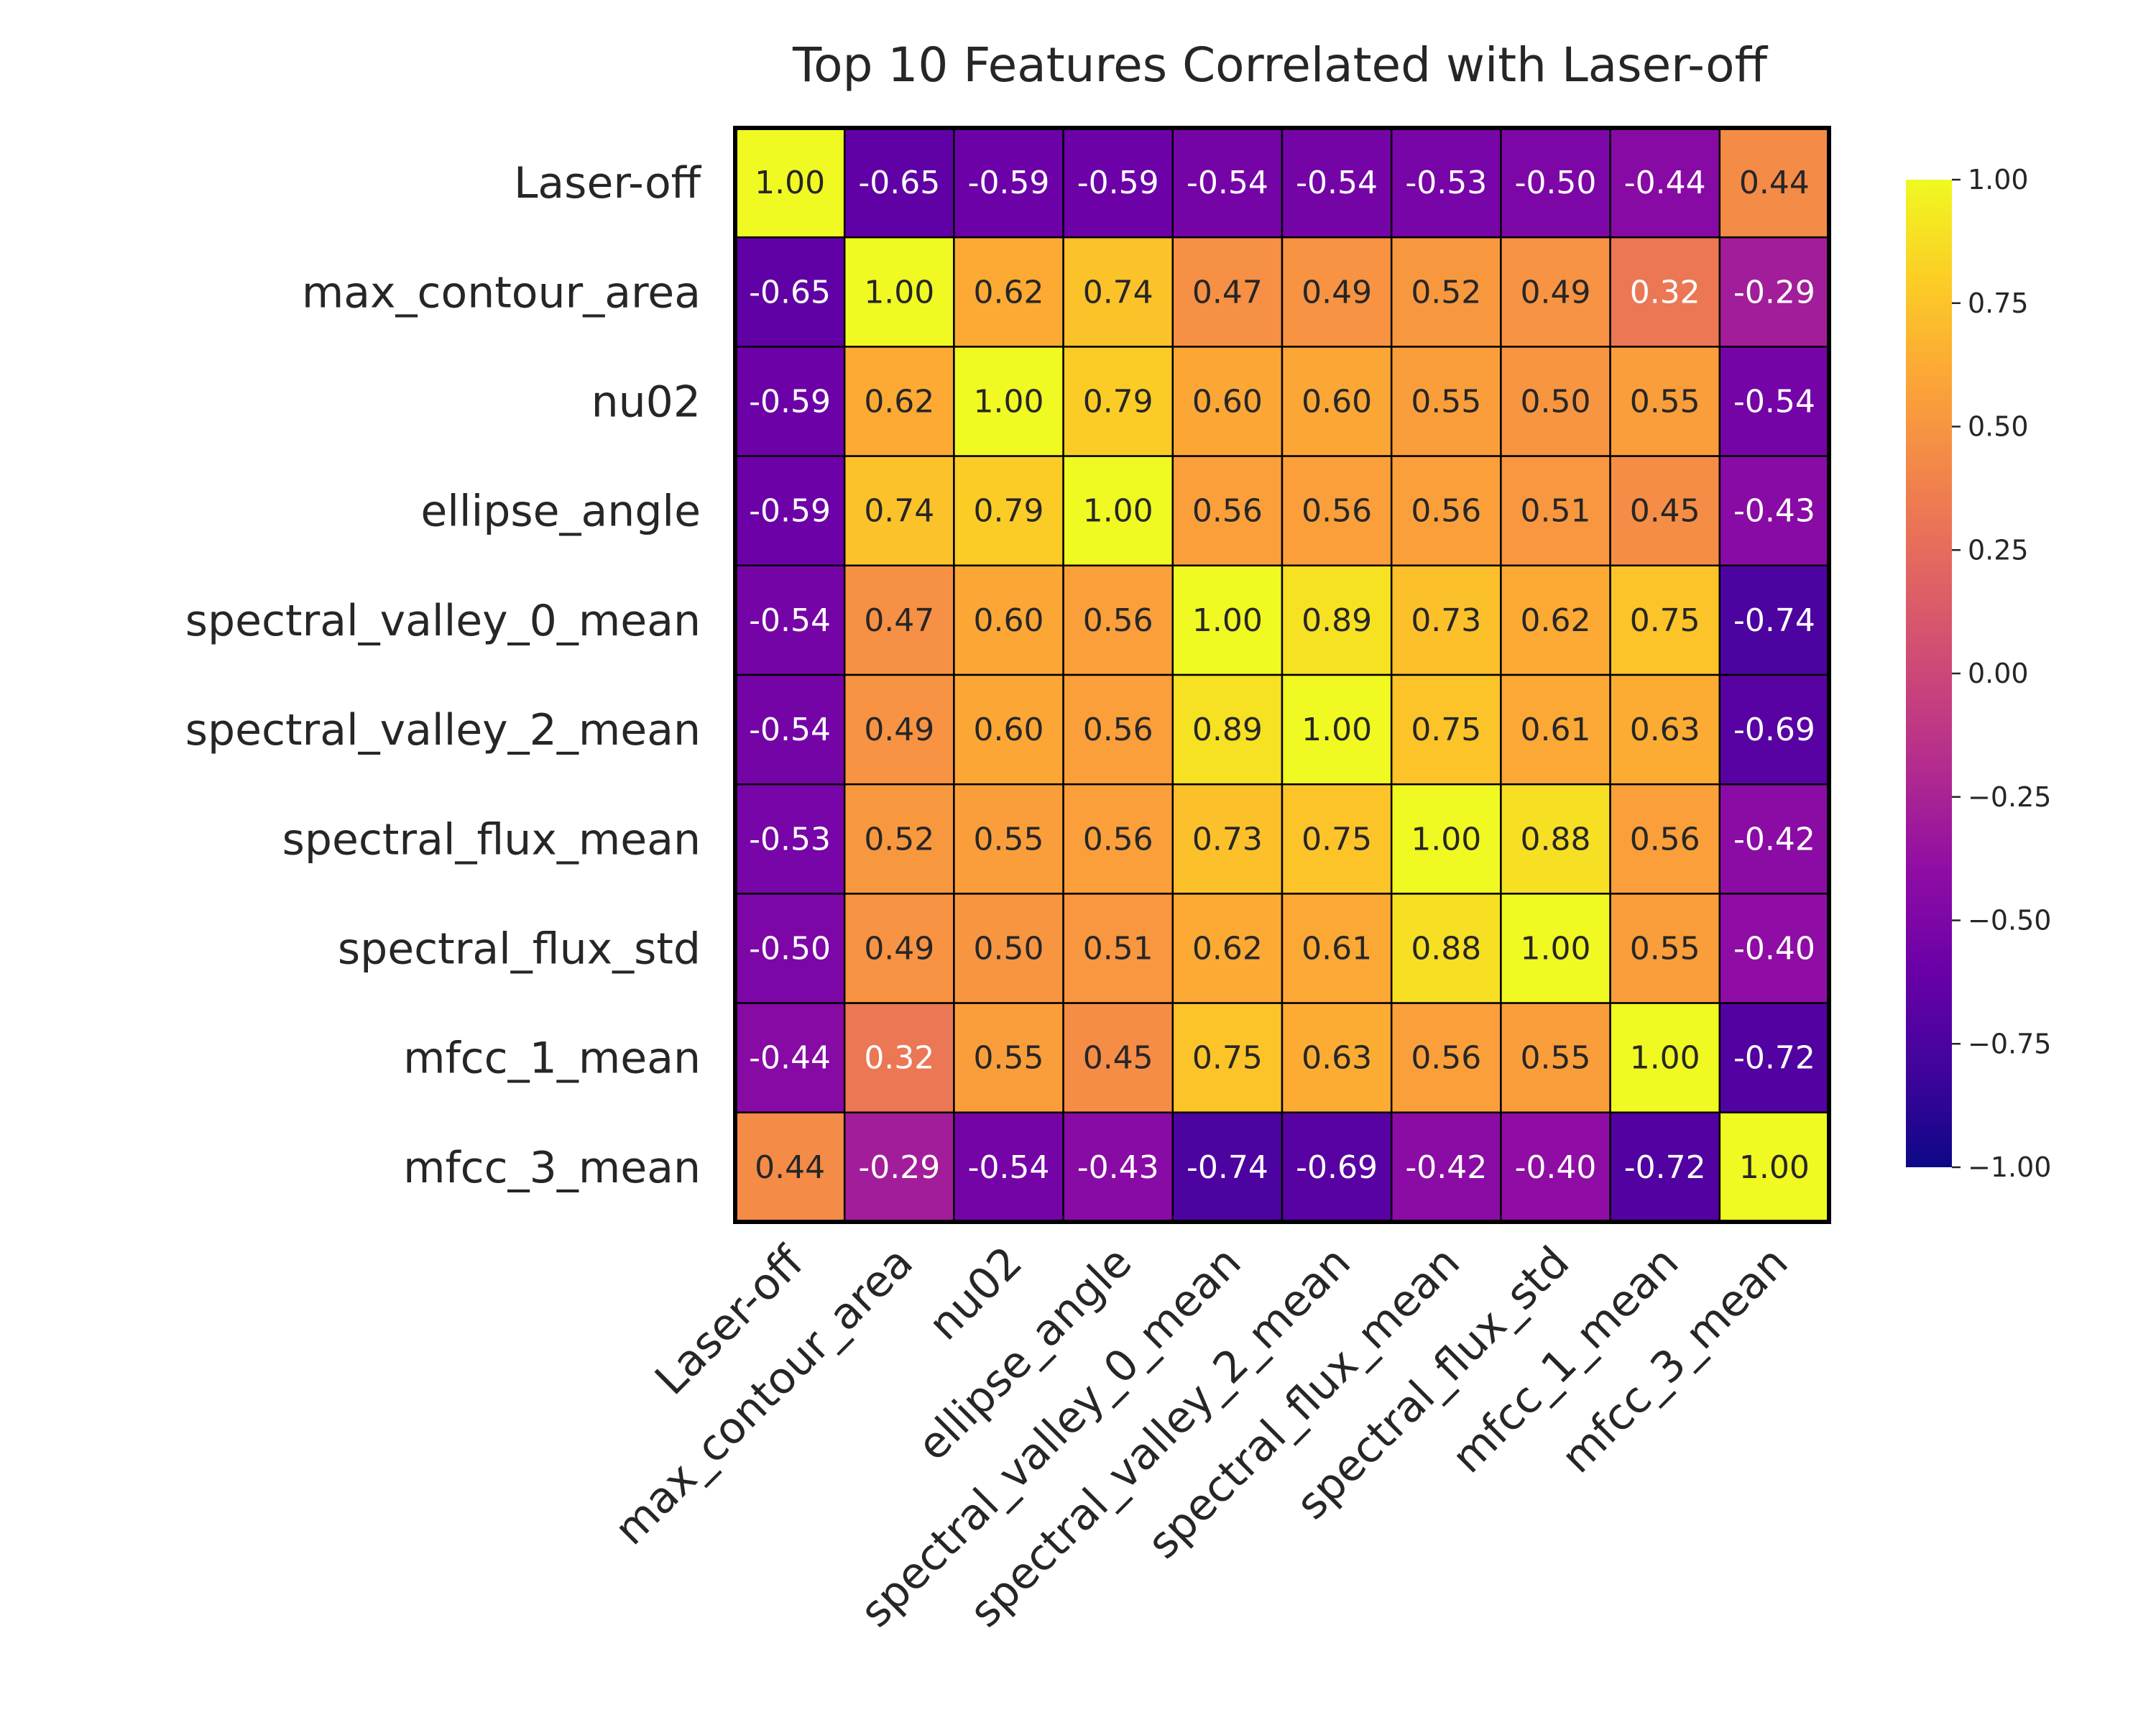  Describe the element at coordinates (790, 292) in the screenshot. I see `cell-value-label: -0.65` at that location.